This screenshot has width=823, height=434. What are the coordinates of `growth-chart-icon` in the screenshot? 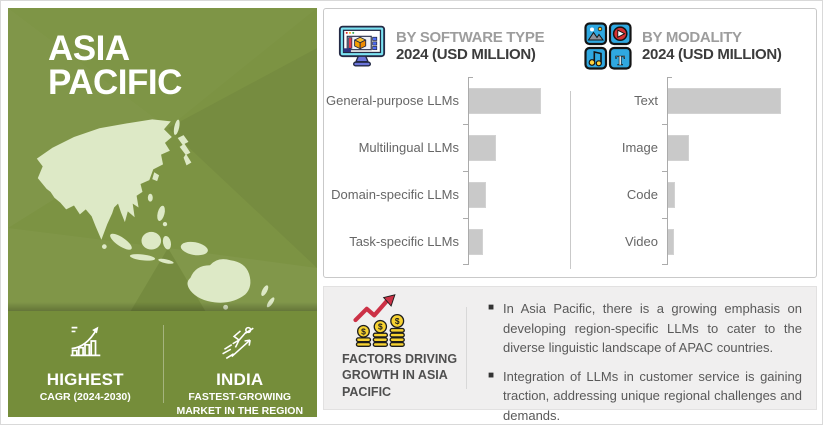 It's located at (85, 341).